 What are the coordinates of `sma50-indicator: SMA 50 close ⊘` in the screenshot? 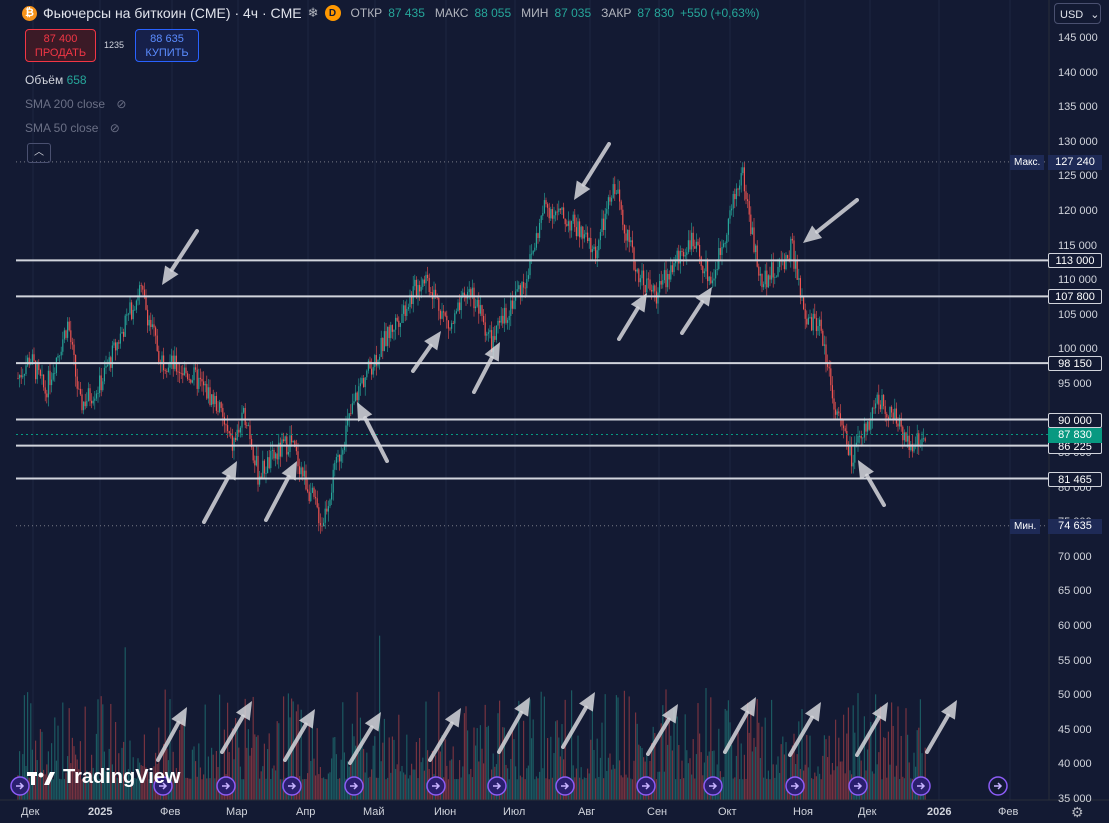 It's located at (72, 128).